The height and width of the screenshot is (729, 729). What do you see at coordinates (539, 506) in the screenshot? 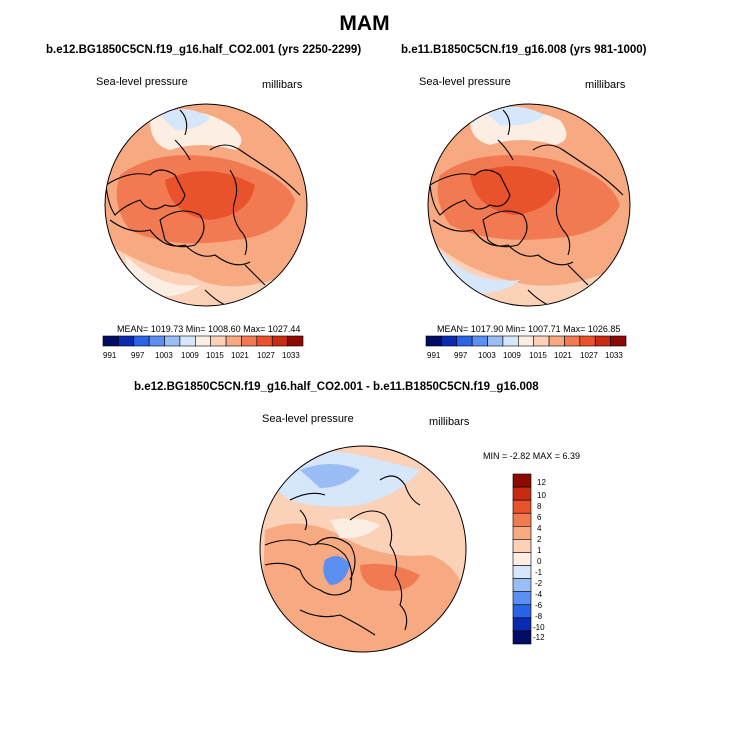
I see `panel3-cbar-tick: 8` at bounding box center [539, 506].